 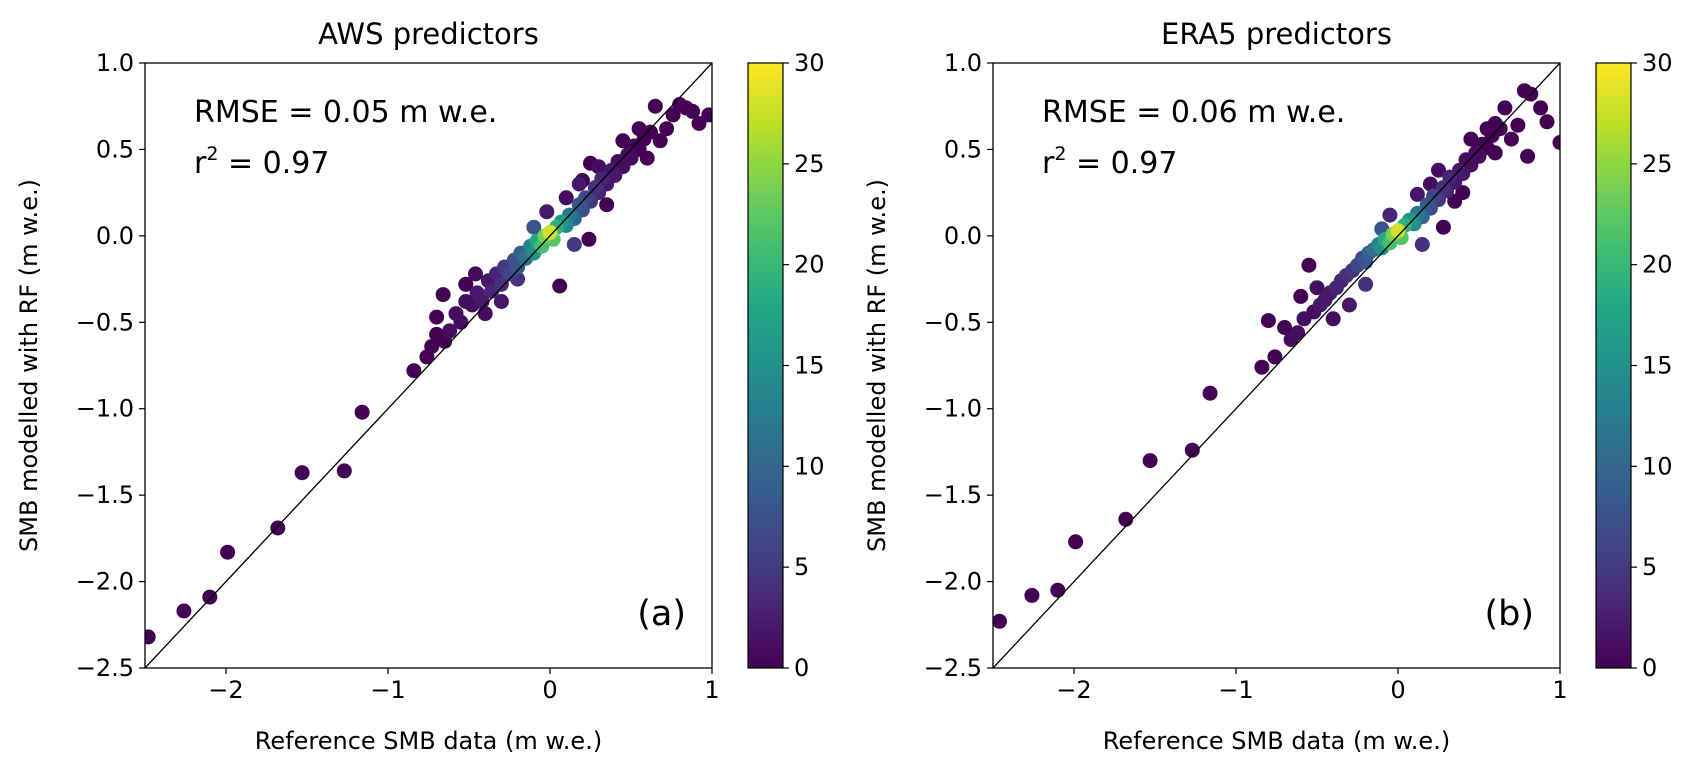 What do you see at coordinates (1276, 34) in the screenshot?
I see `panel-title: ERA5 predictors` at bounding box center [1276, 34].